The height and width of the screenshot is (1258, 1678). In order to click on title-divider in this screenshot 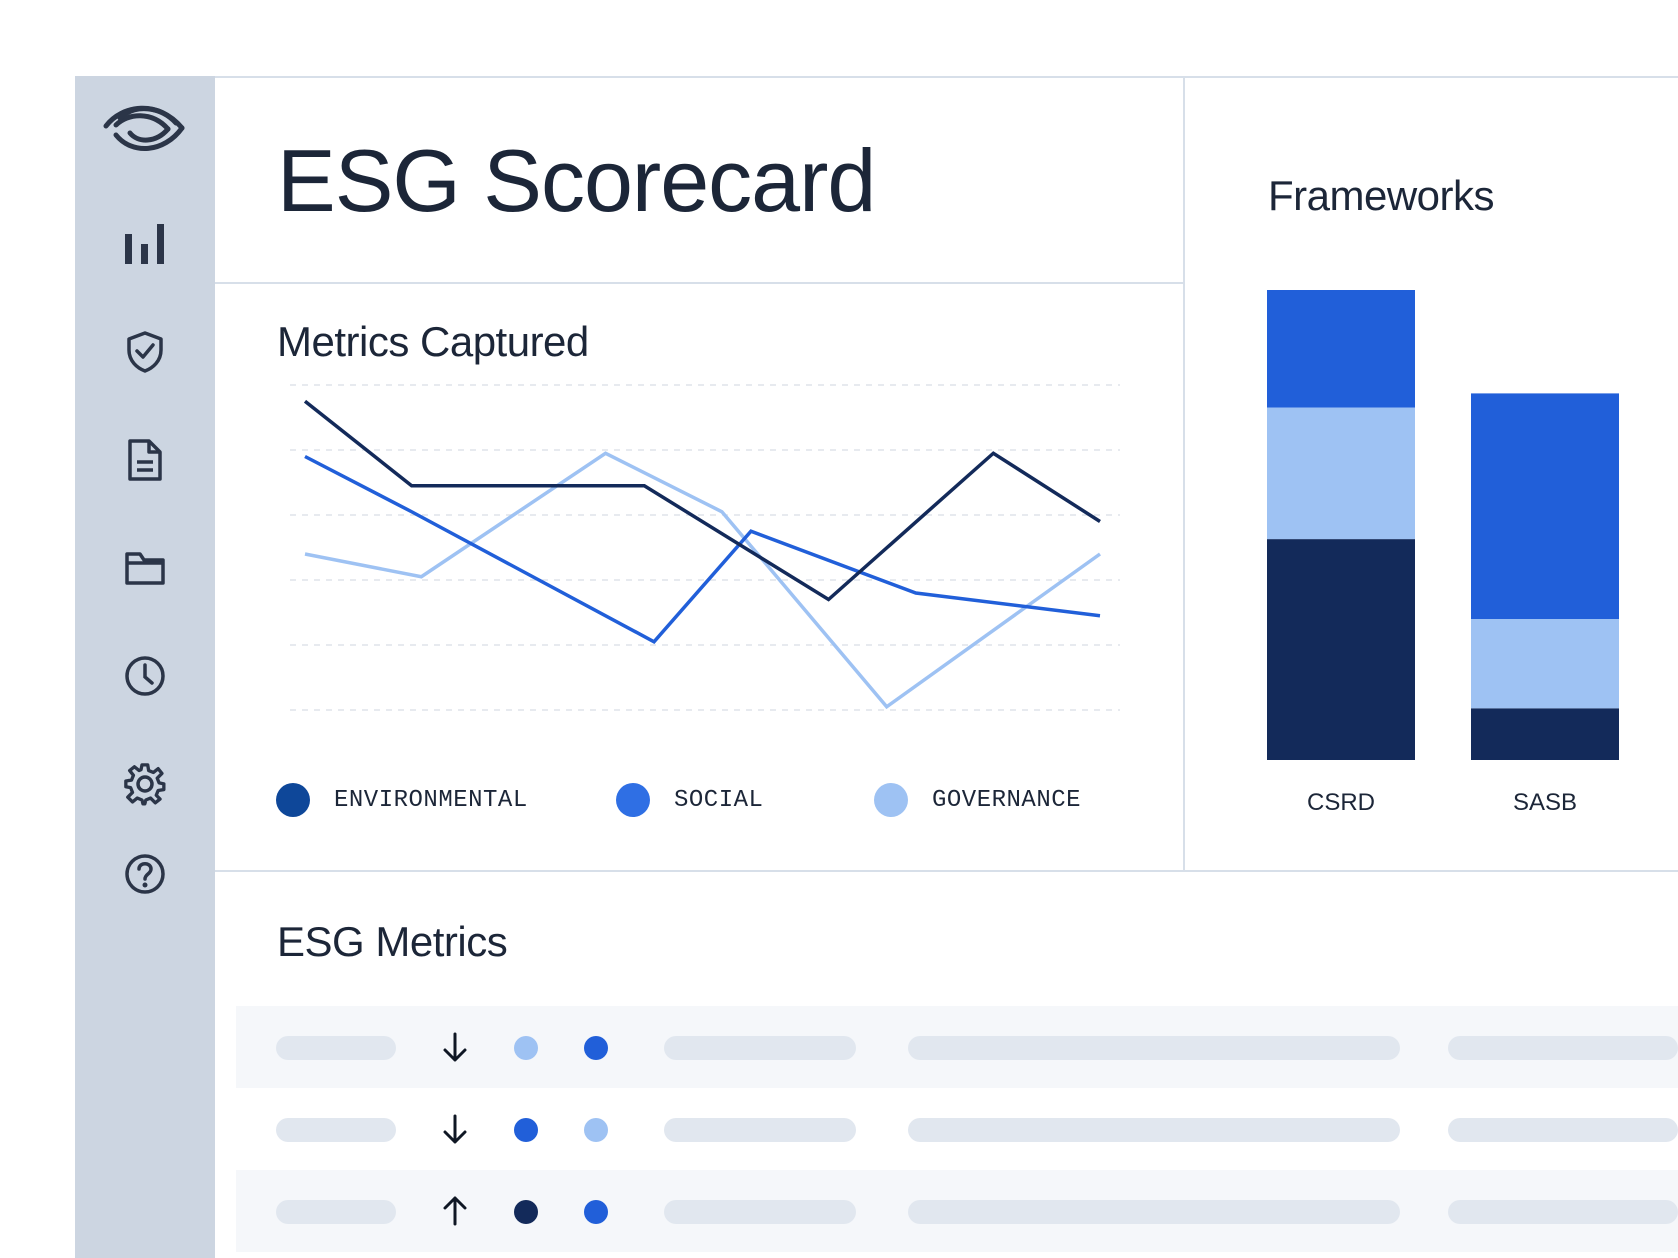, I will do `click(700, 283)`.